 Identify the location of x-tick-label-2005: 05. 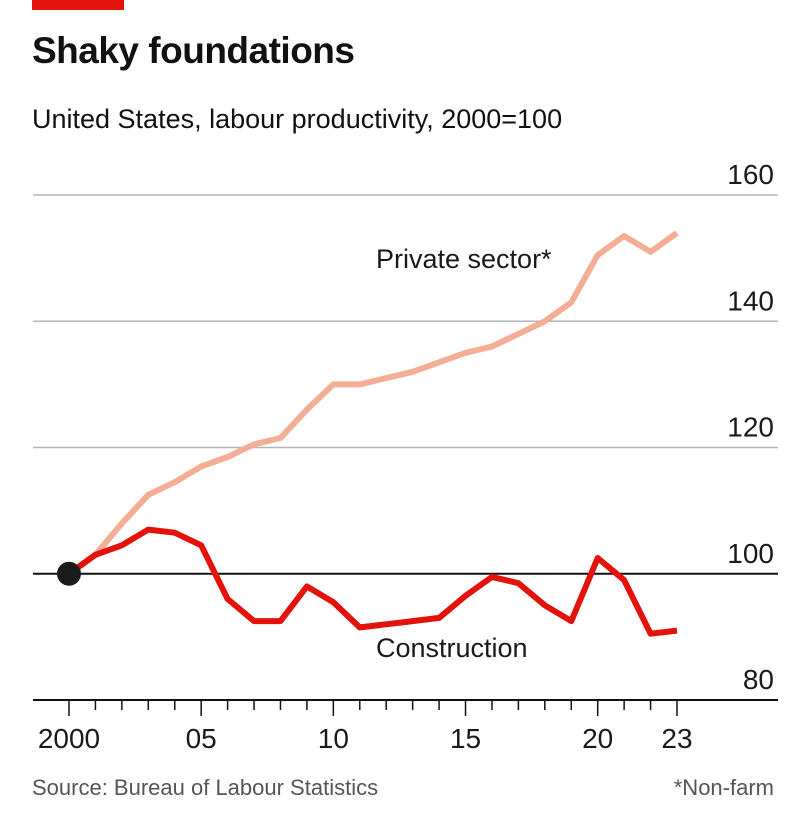
(201, 738).